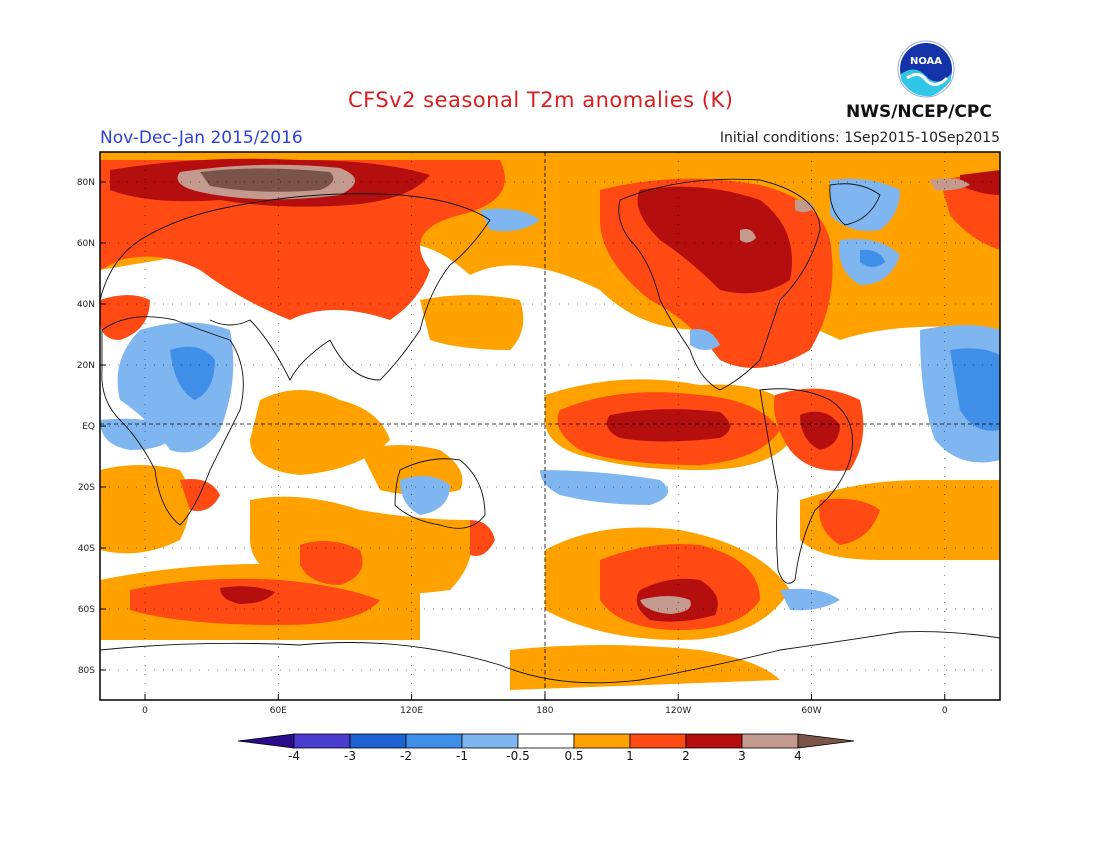  Describe the element at coordinates (574, 756) in the screenshot. I see `colorbar-label: 0.5` at that location.